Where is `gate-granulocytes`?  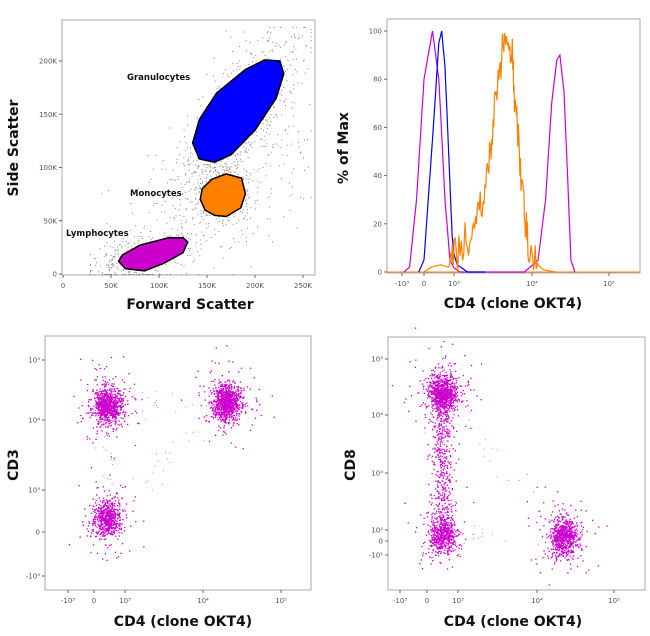
gate-granulocytes is located at coordinates (238, 111).